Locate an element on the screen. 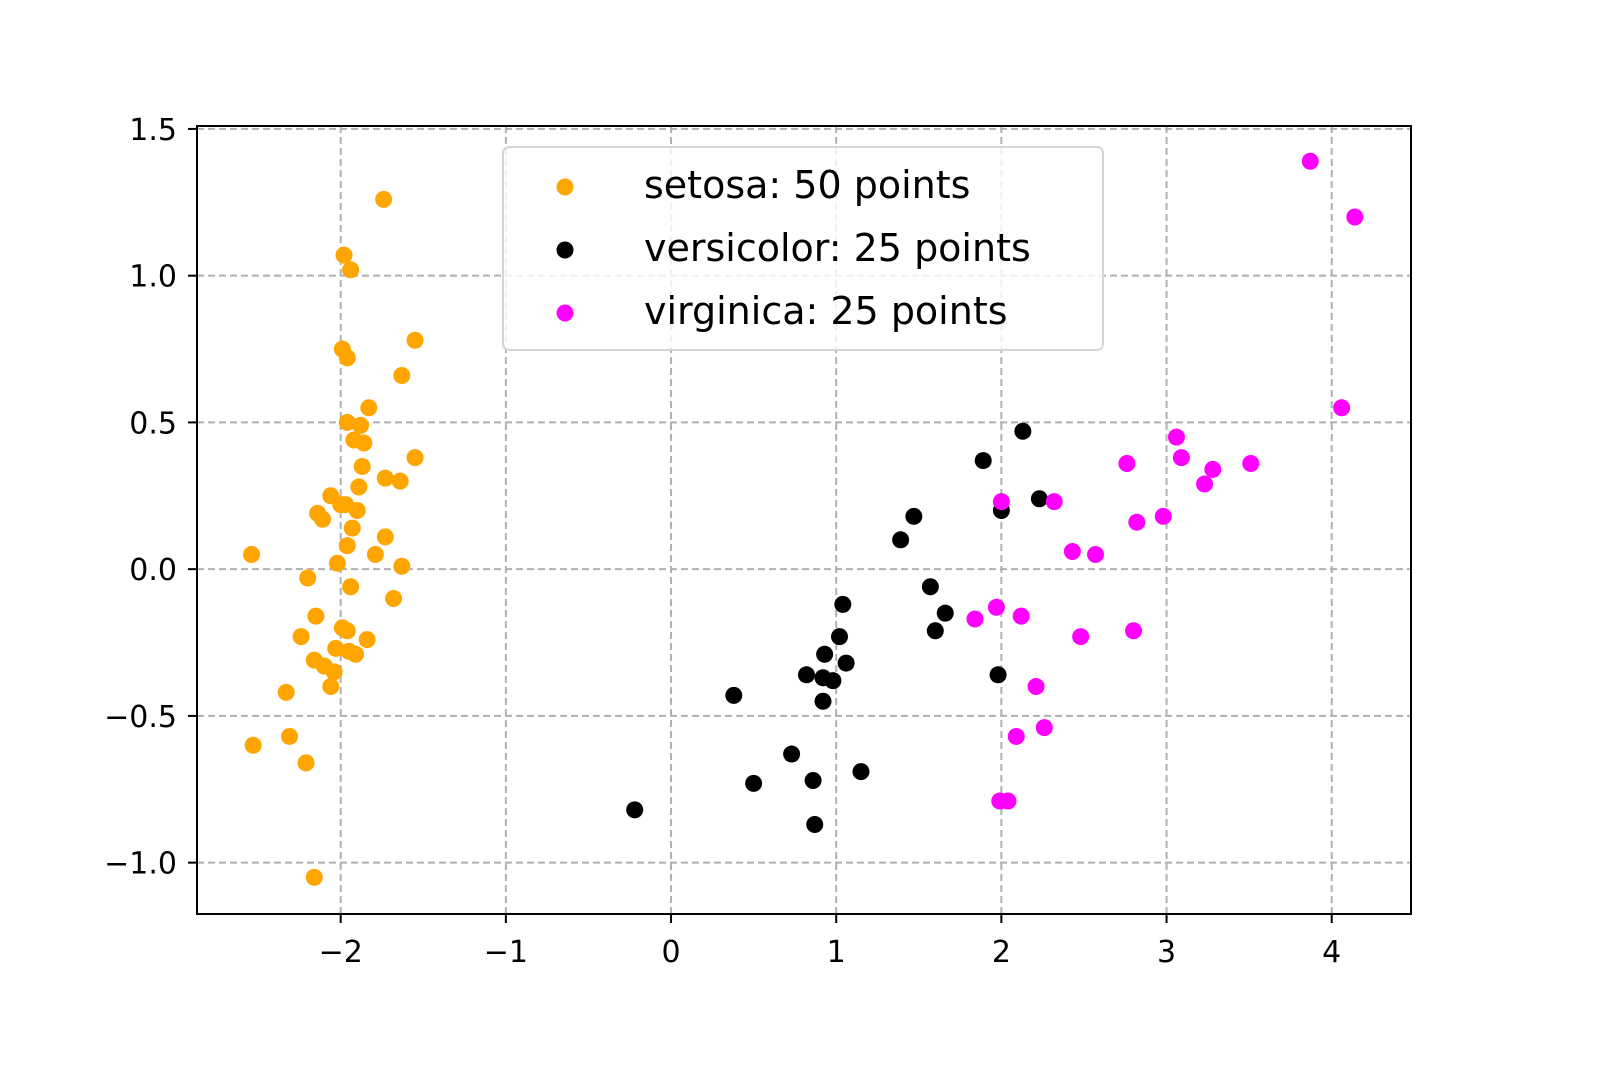  x-tick-label: 2 is located at coordinates (1001, 952).